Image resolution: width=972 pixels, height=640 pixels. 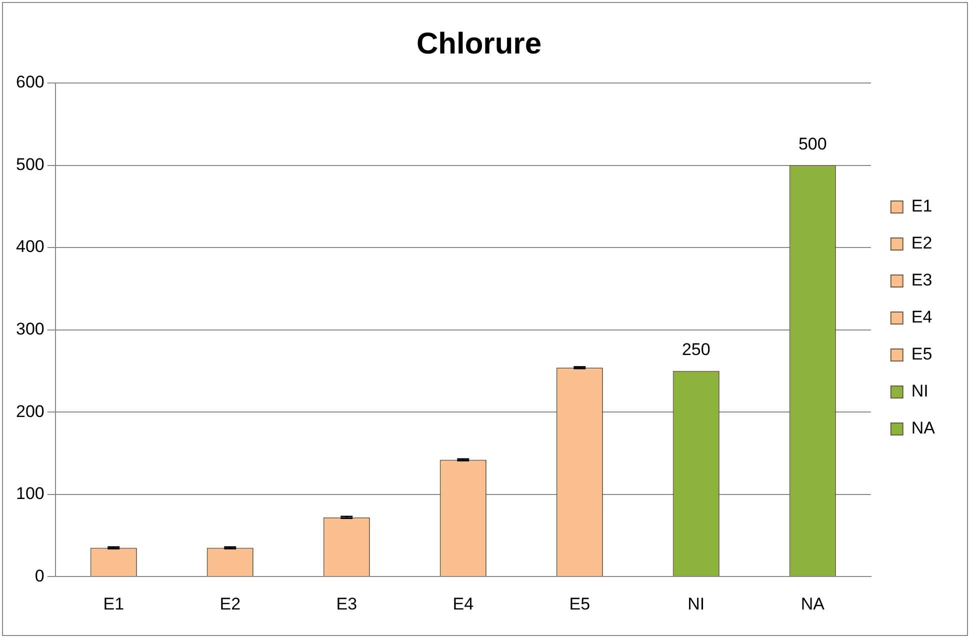 I want to click on legend-label: E3, so click(x=921, y=280).